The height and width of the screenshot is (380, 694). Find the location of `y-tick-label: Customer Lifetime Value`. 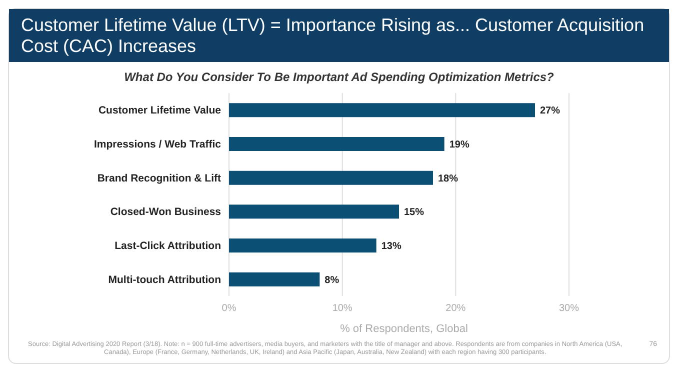

y-tick-label: Customer Lifetime Value is located at coordinates (160, 111).